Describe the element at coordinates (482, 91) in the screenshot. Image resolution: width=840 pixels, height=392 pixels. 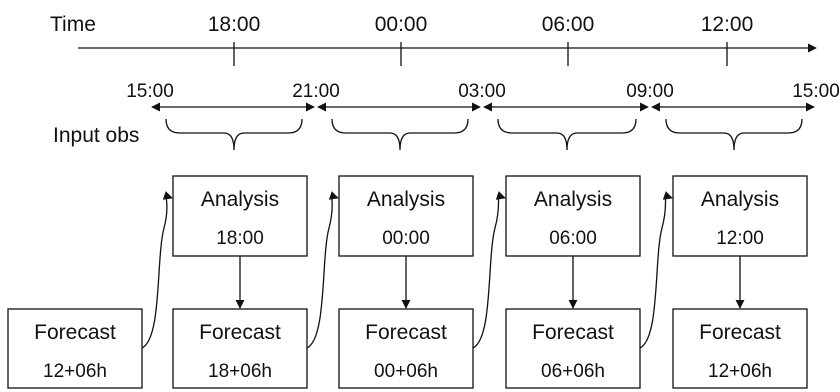
I see `window-boundary-label: 03:00` at that location.